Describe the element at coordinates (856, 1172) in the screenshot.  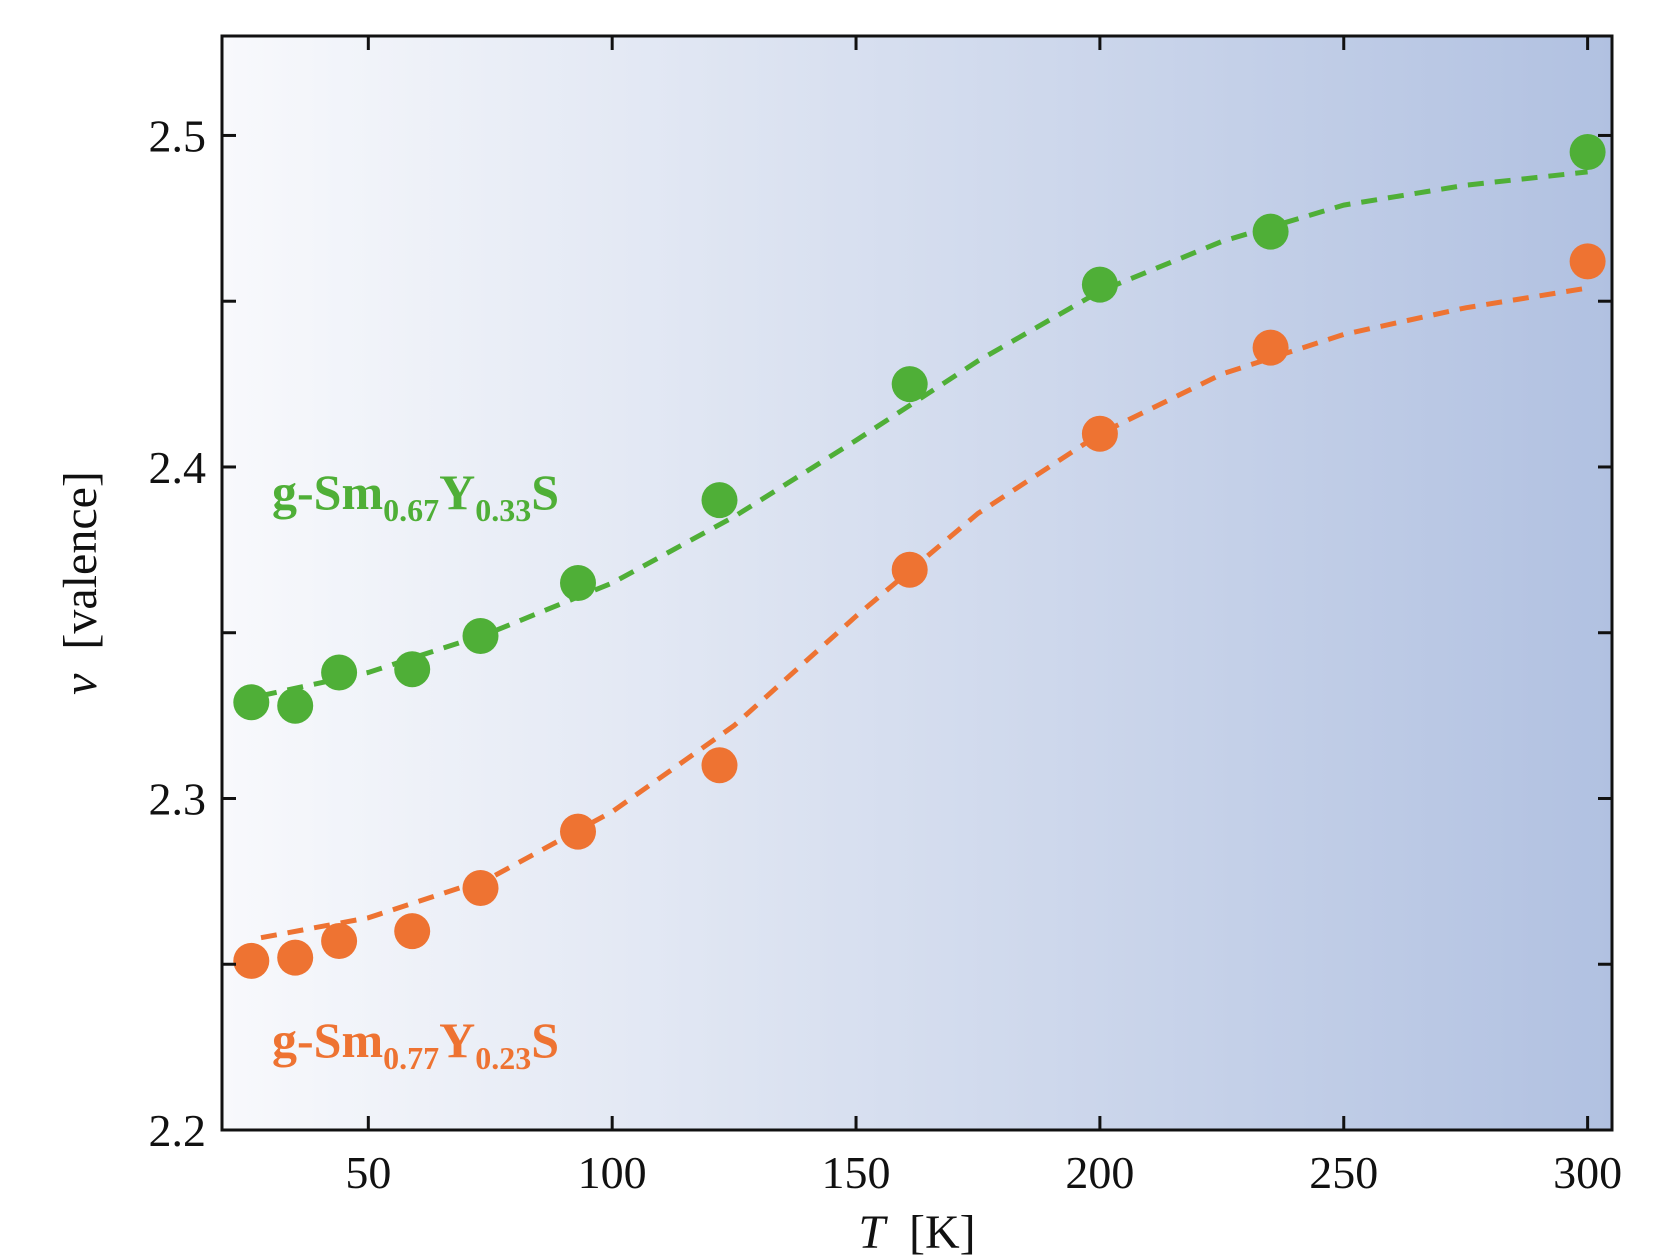
I see `x-tick-label-2: 150` at that location.